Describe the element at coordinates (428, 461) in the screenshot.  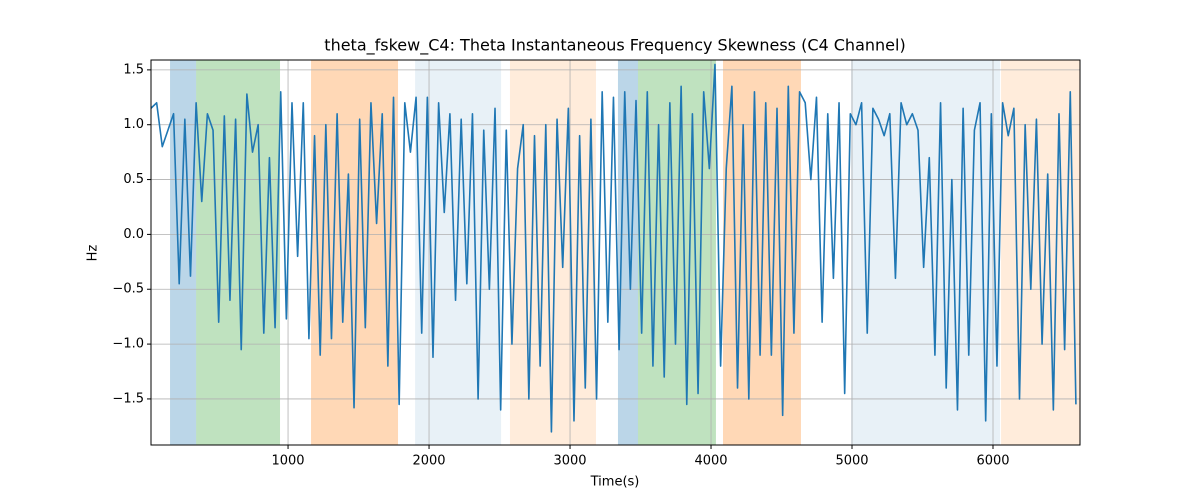
I see `x-tick-label: 2000` at that location.